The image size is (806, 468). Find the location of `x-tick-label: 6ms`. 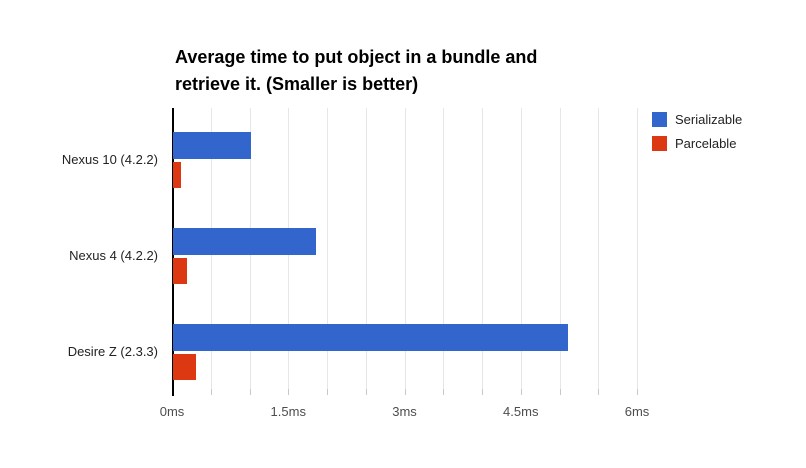

x-tick-label: 6ms is located at coordinates (637, 411).